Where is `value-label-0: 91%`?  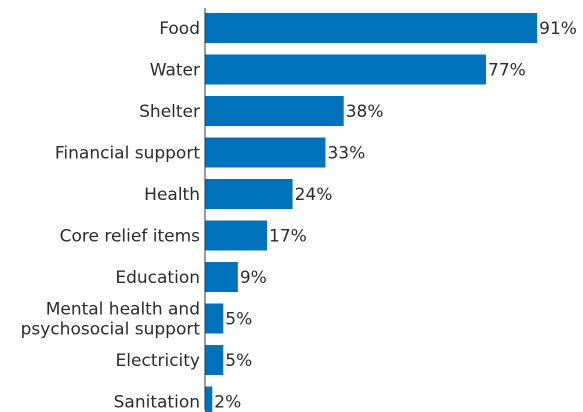 value-label-0: 91% is located at coordinates (558, 29).